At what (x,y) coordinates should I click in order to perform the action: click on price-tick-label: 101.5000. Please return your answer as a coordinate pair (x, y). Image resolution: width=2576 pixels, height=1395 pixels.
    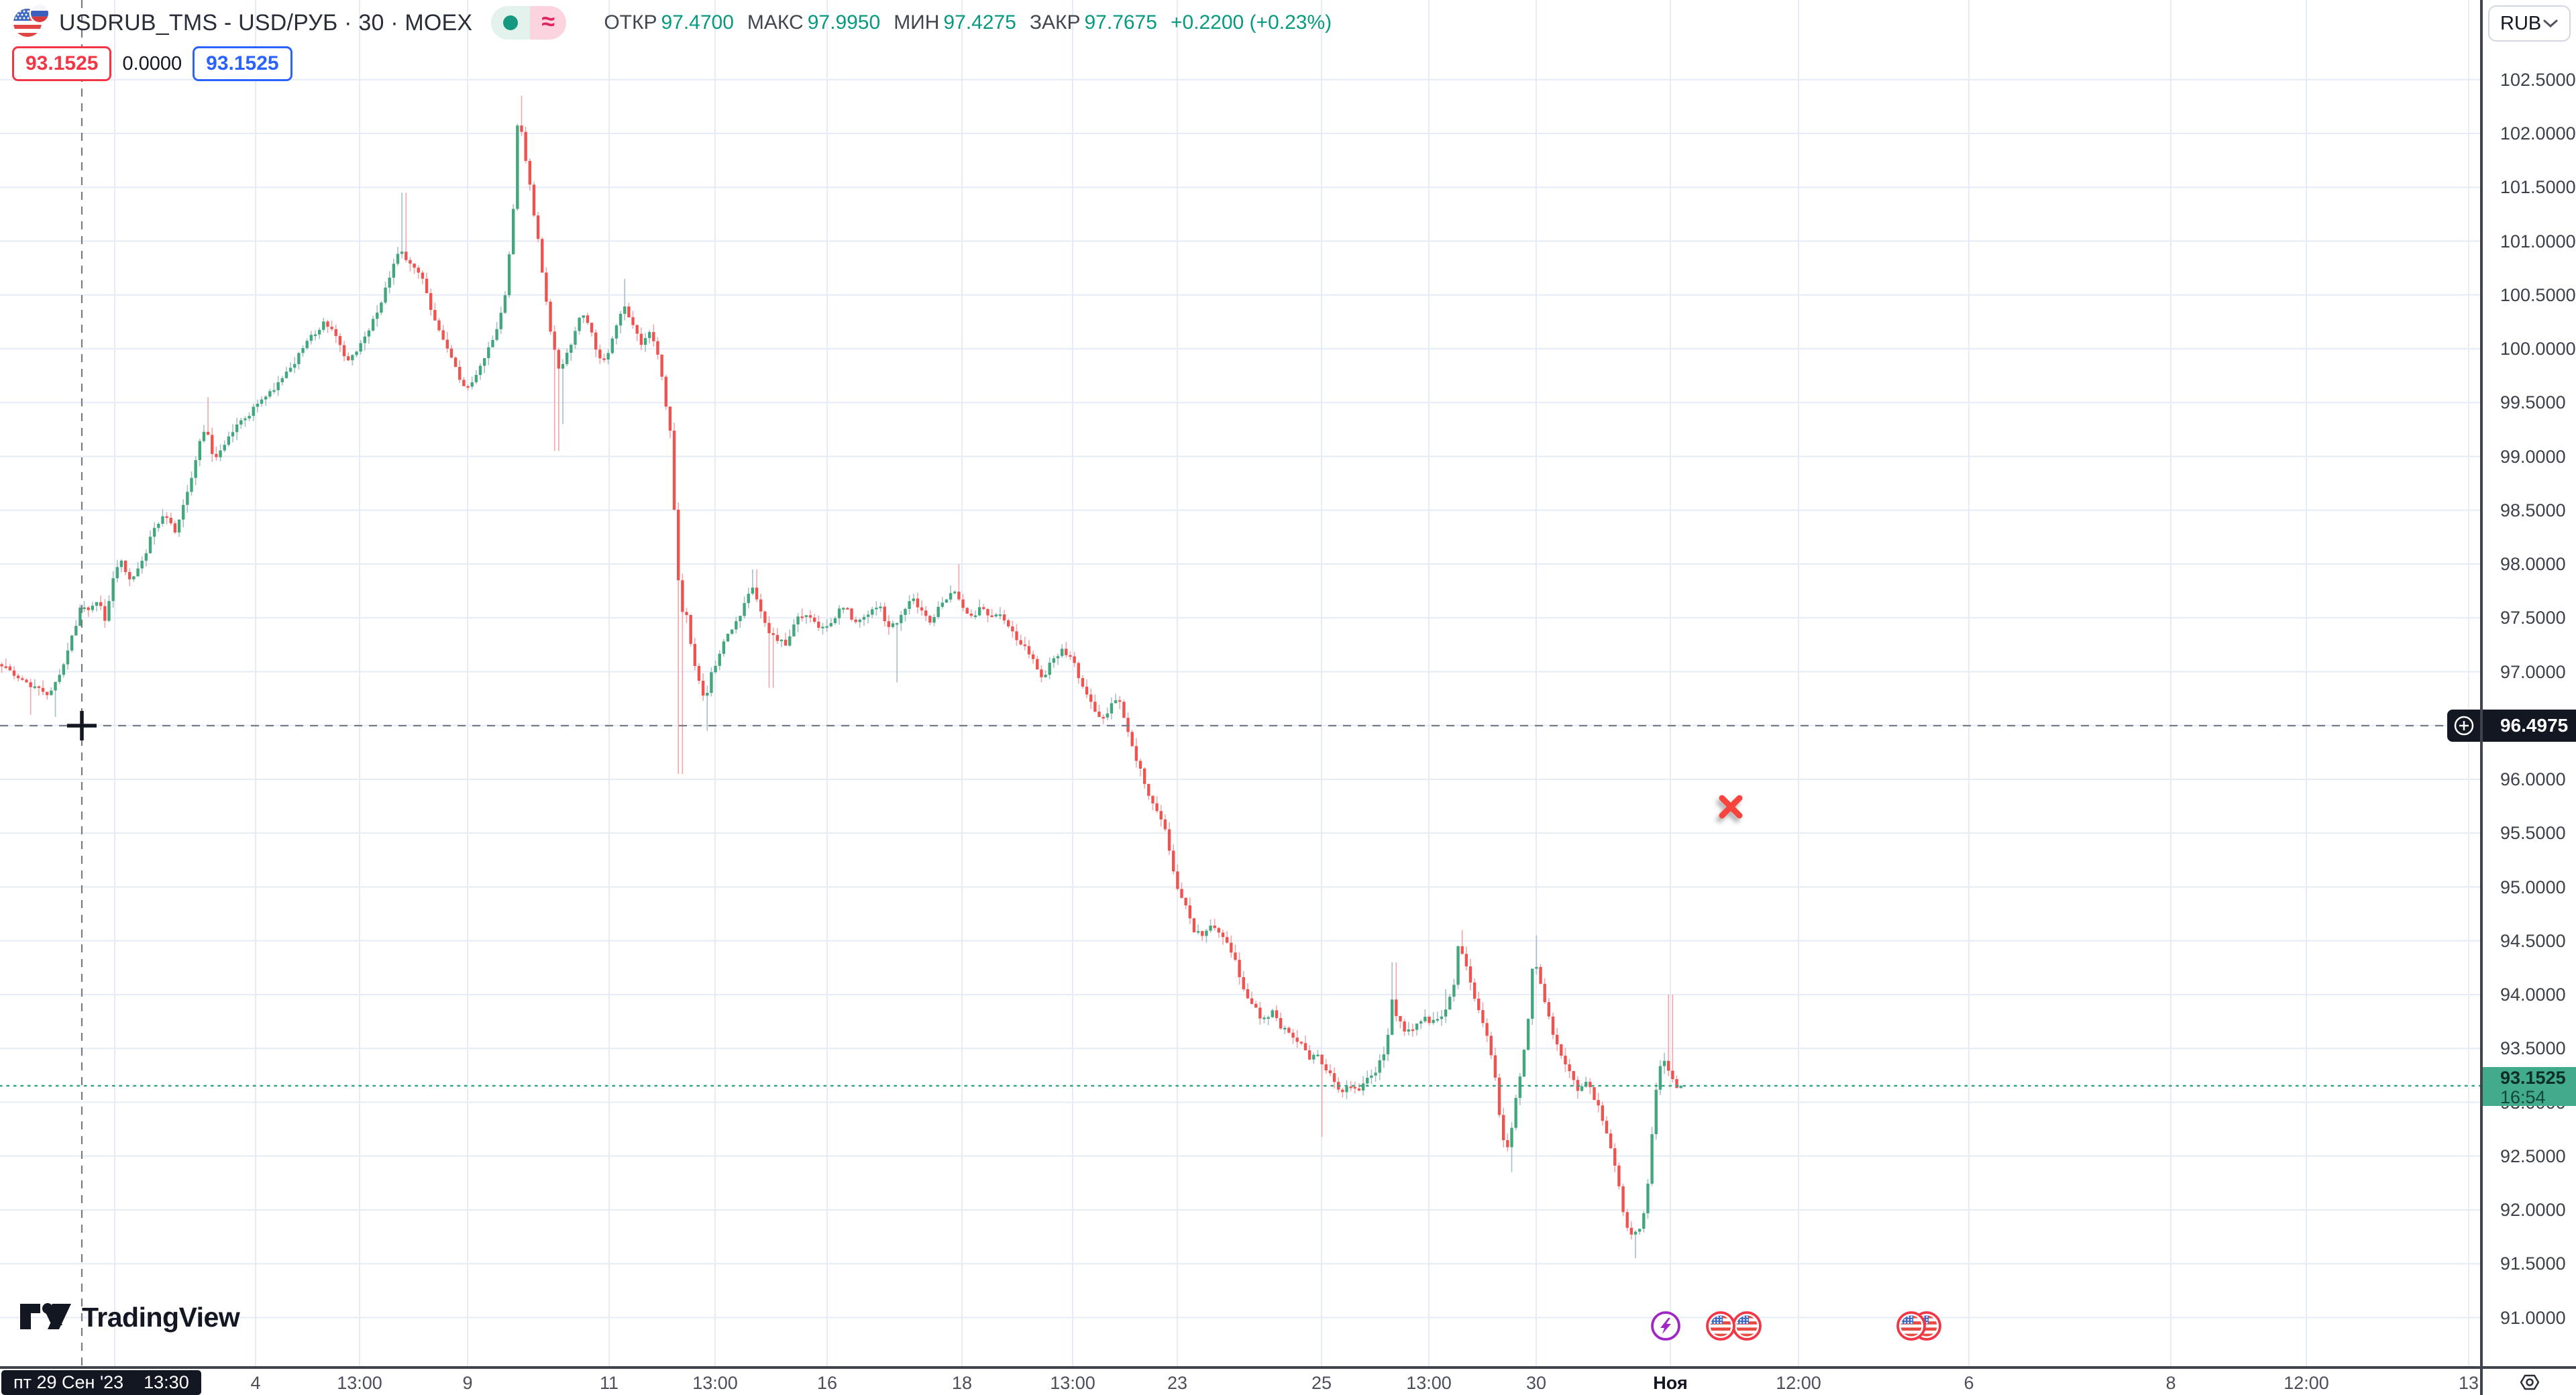
    Looking at the image, I should click on (2538, 187).